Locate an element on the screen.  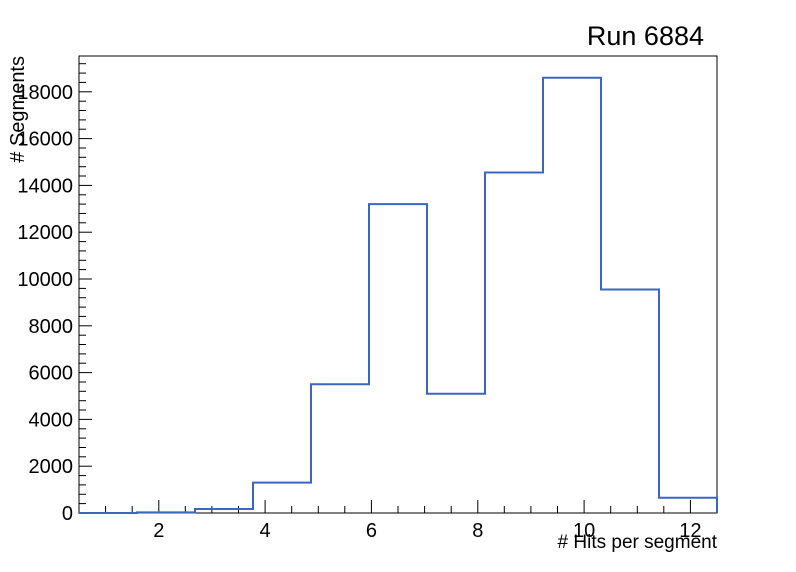
x-tick-label: 10 is located at coordinates (584, 531).